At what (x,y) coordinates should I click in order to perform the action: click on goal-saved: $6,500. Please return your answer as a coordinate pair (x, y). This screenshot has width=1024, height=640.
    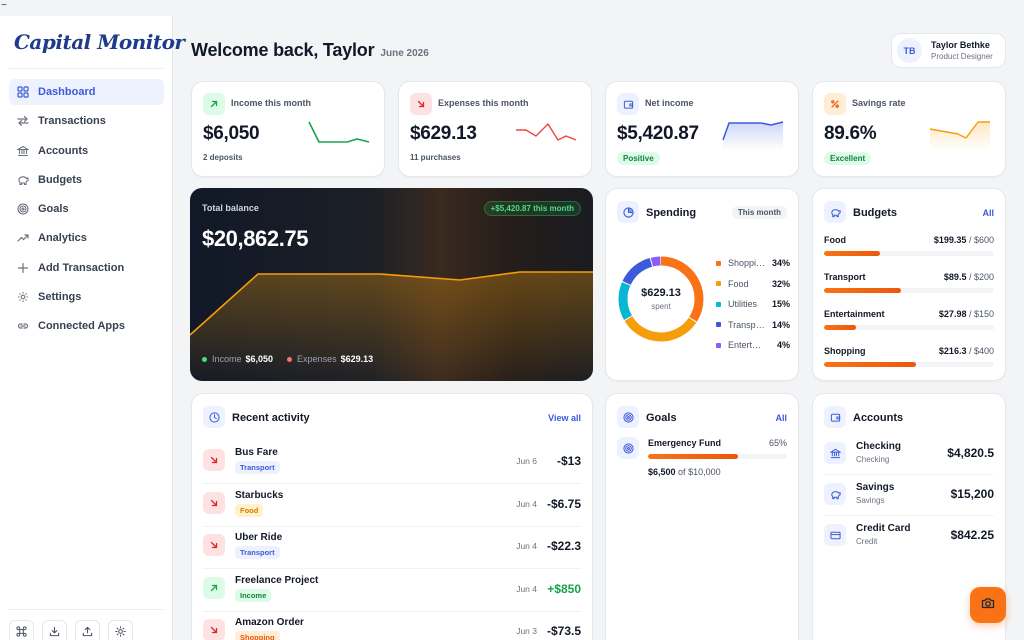
    Looking at the image, I should click on (662, 472).